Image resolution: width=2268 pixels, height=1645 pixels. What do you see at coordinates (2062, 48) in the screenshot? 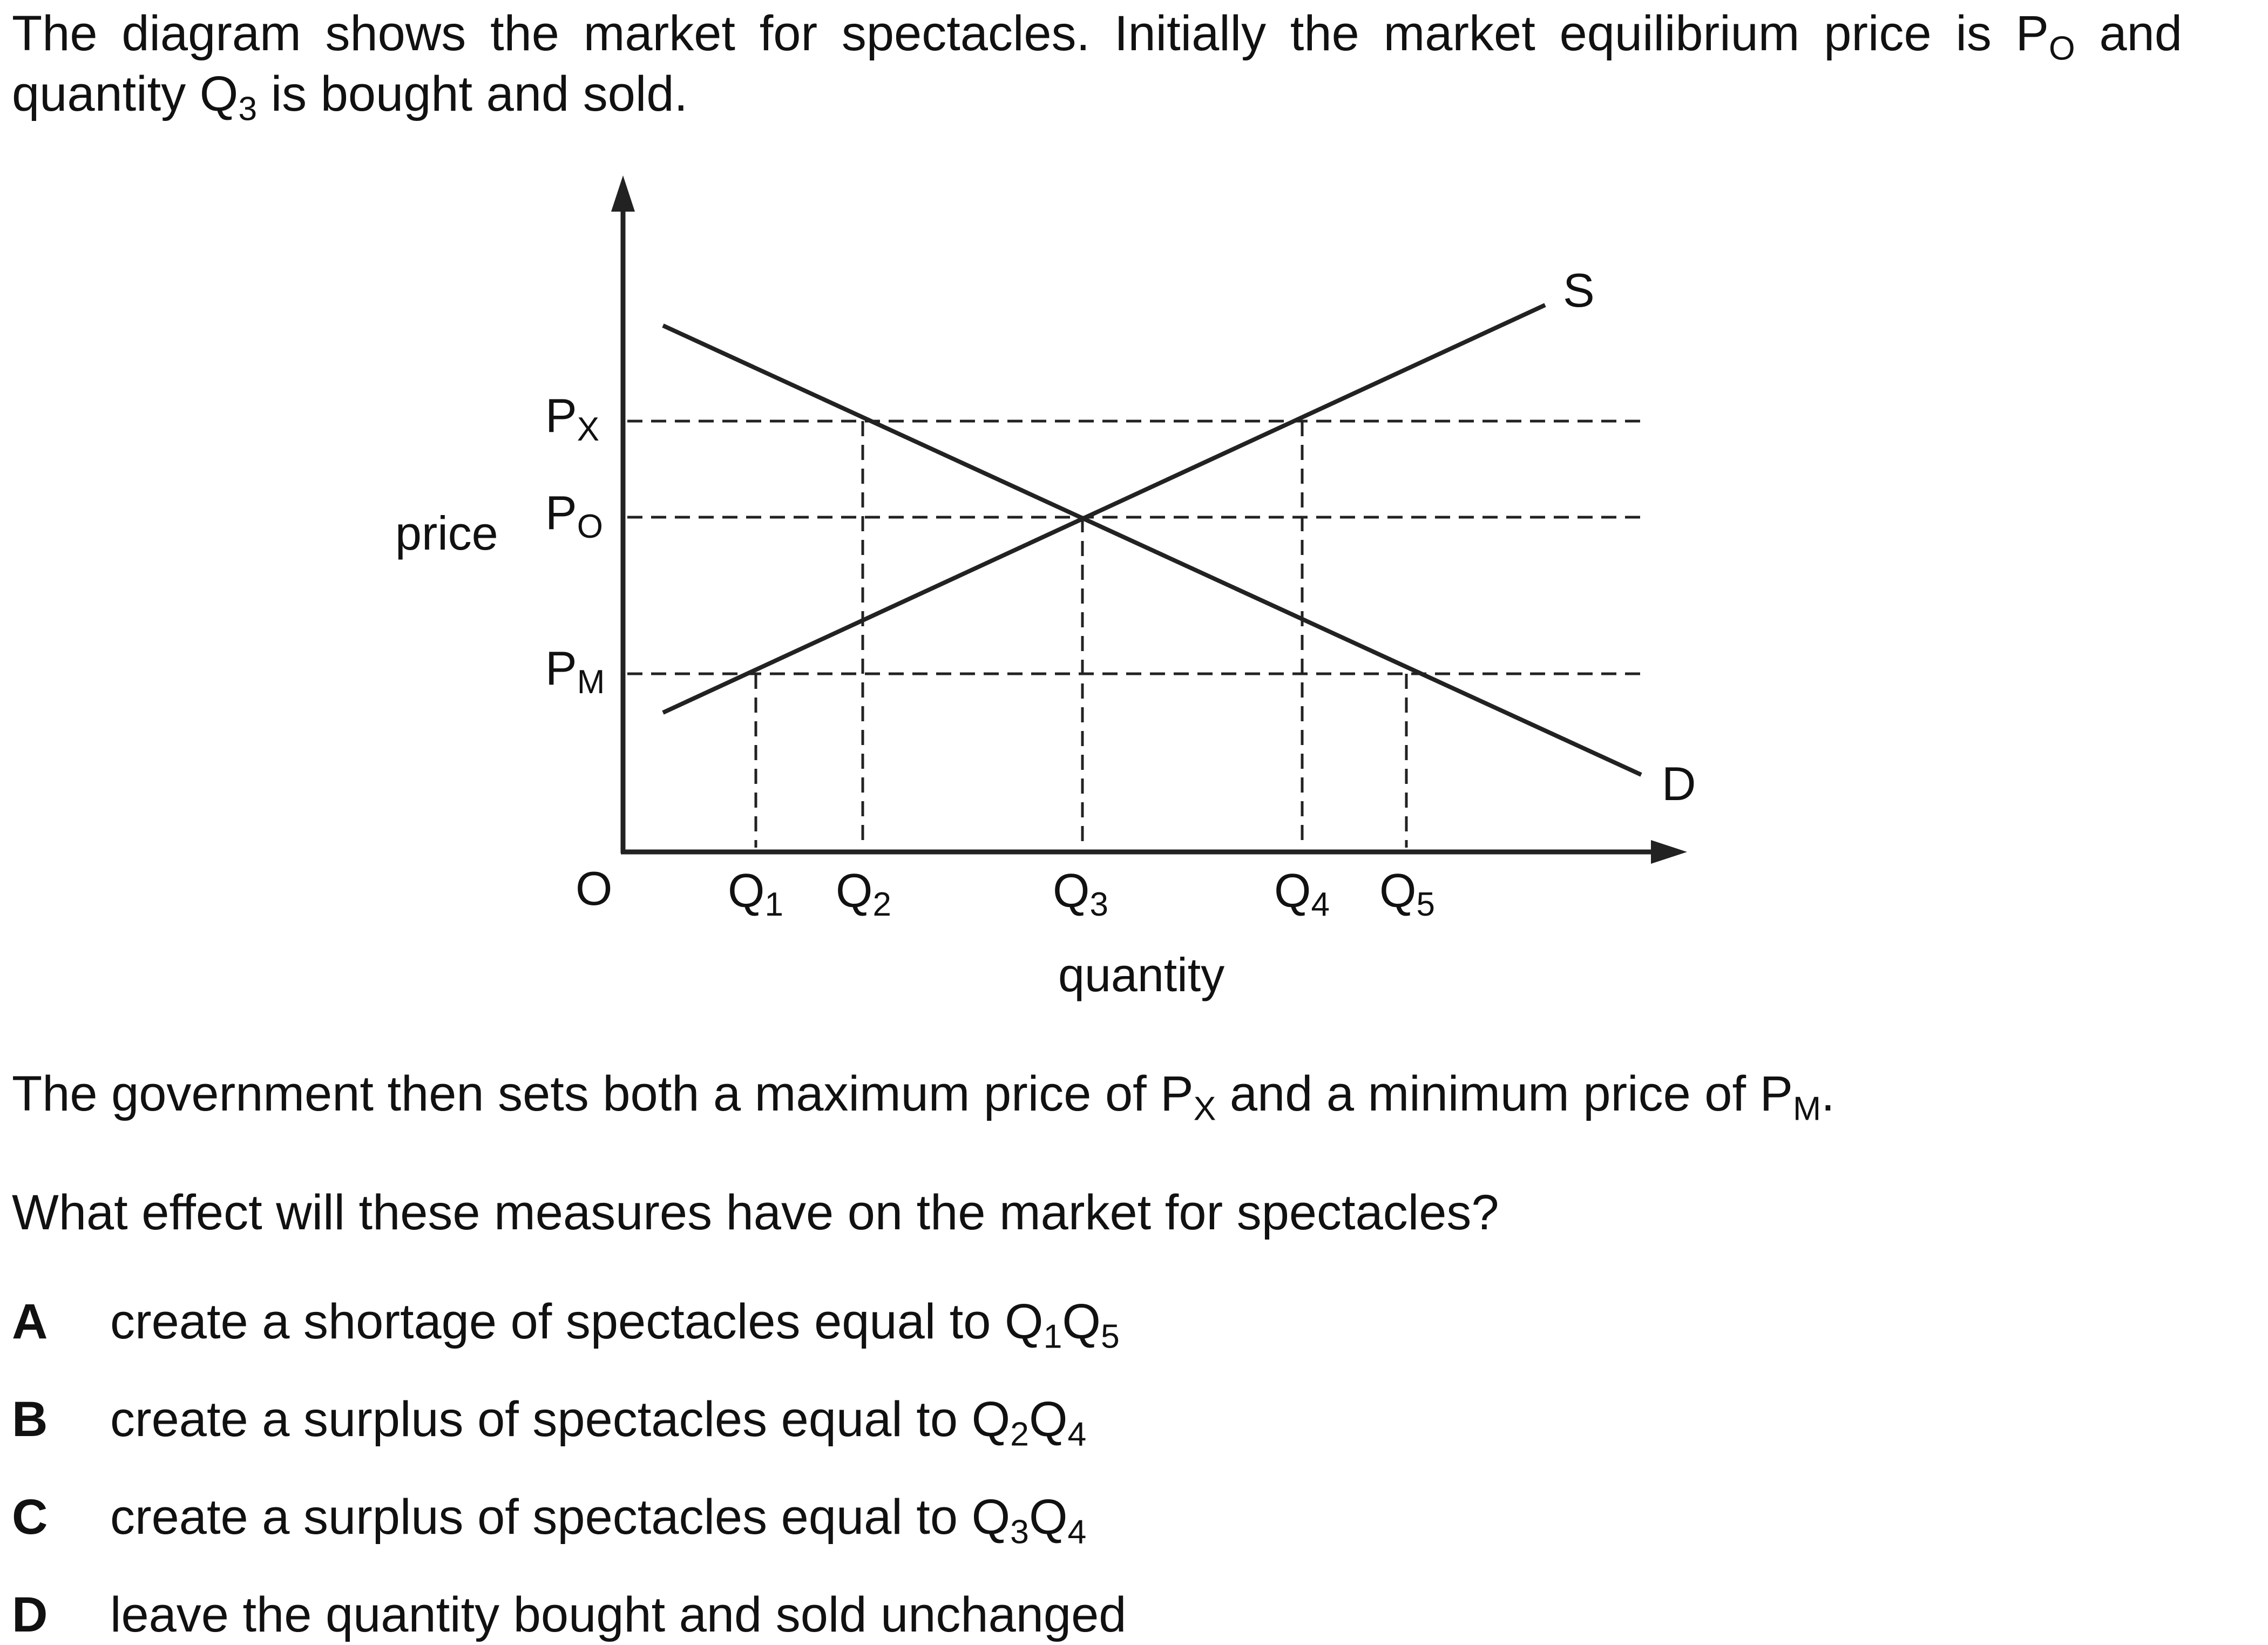
I see `intro-subscript: O` at bounding box center [2062, 48].